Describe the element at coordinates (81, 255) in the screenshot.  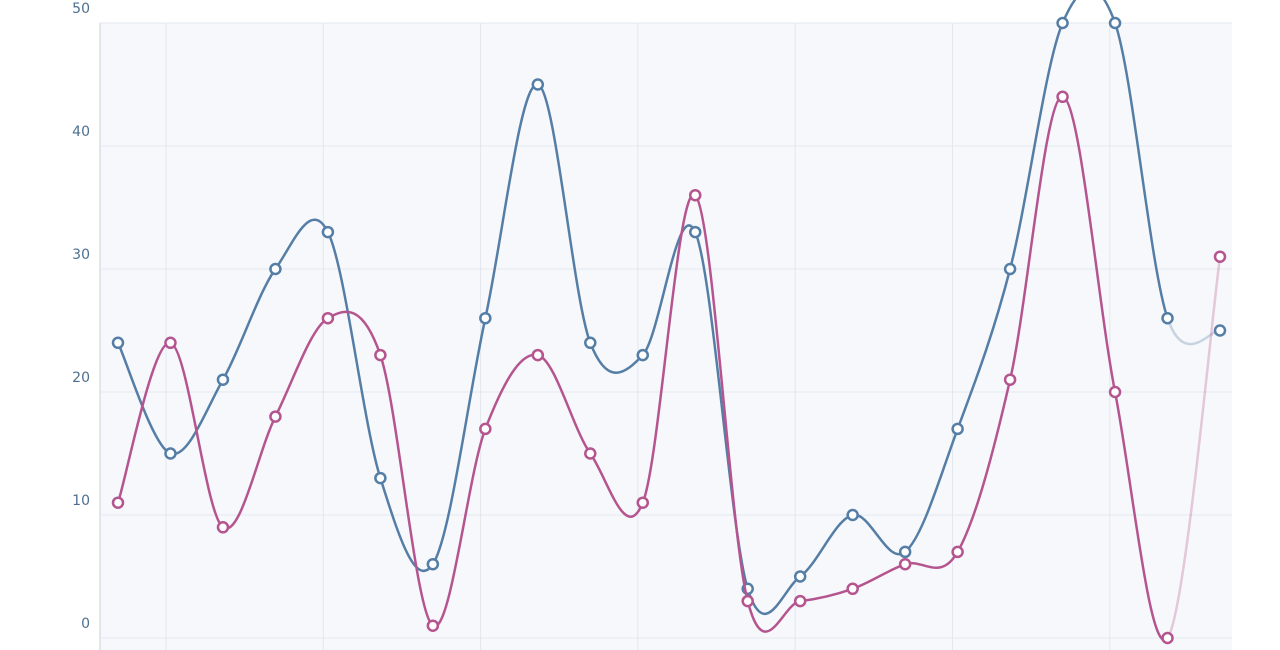
I see `y-tick-label: 30` at that location.